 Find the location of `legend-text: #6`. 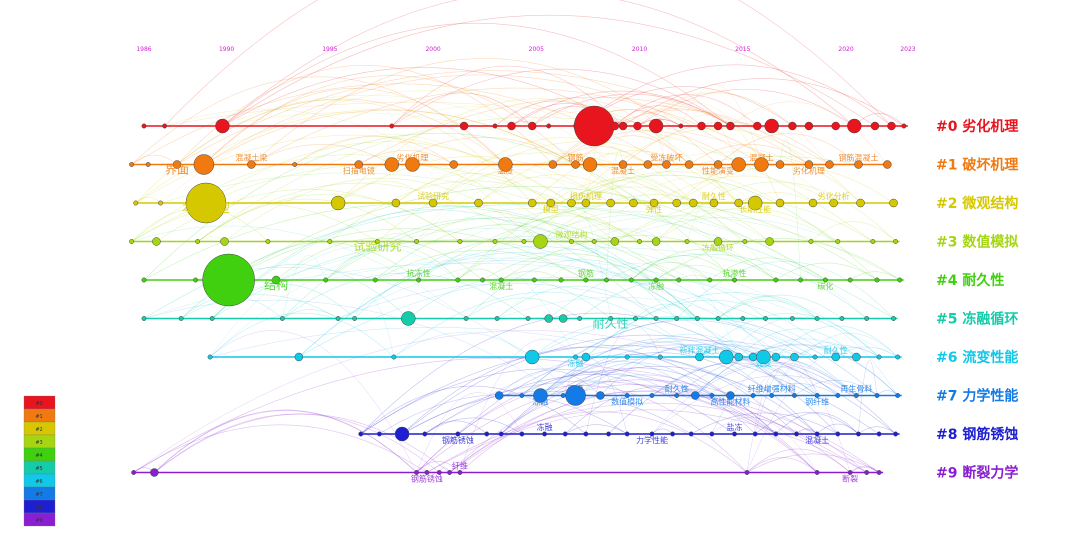

legend-text: #6 is located at coordinates (38, 482).